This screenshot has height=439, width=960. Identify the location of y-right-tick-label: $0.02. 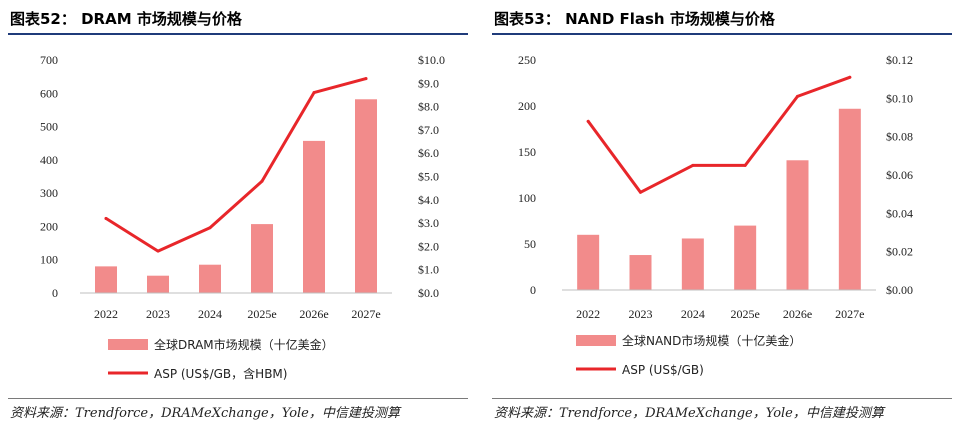
(899, 252).